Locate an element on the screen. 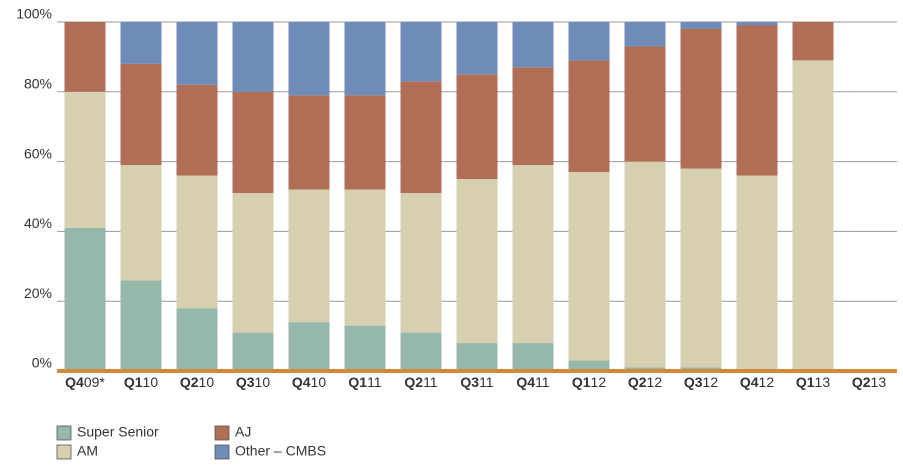 The image size is (903, 471). legend-label: AJ is located at coordinates (243, 432).